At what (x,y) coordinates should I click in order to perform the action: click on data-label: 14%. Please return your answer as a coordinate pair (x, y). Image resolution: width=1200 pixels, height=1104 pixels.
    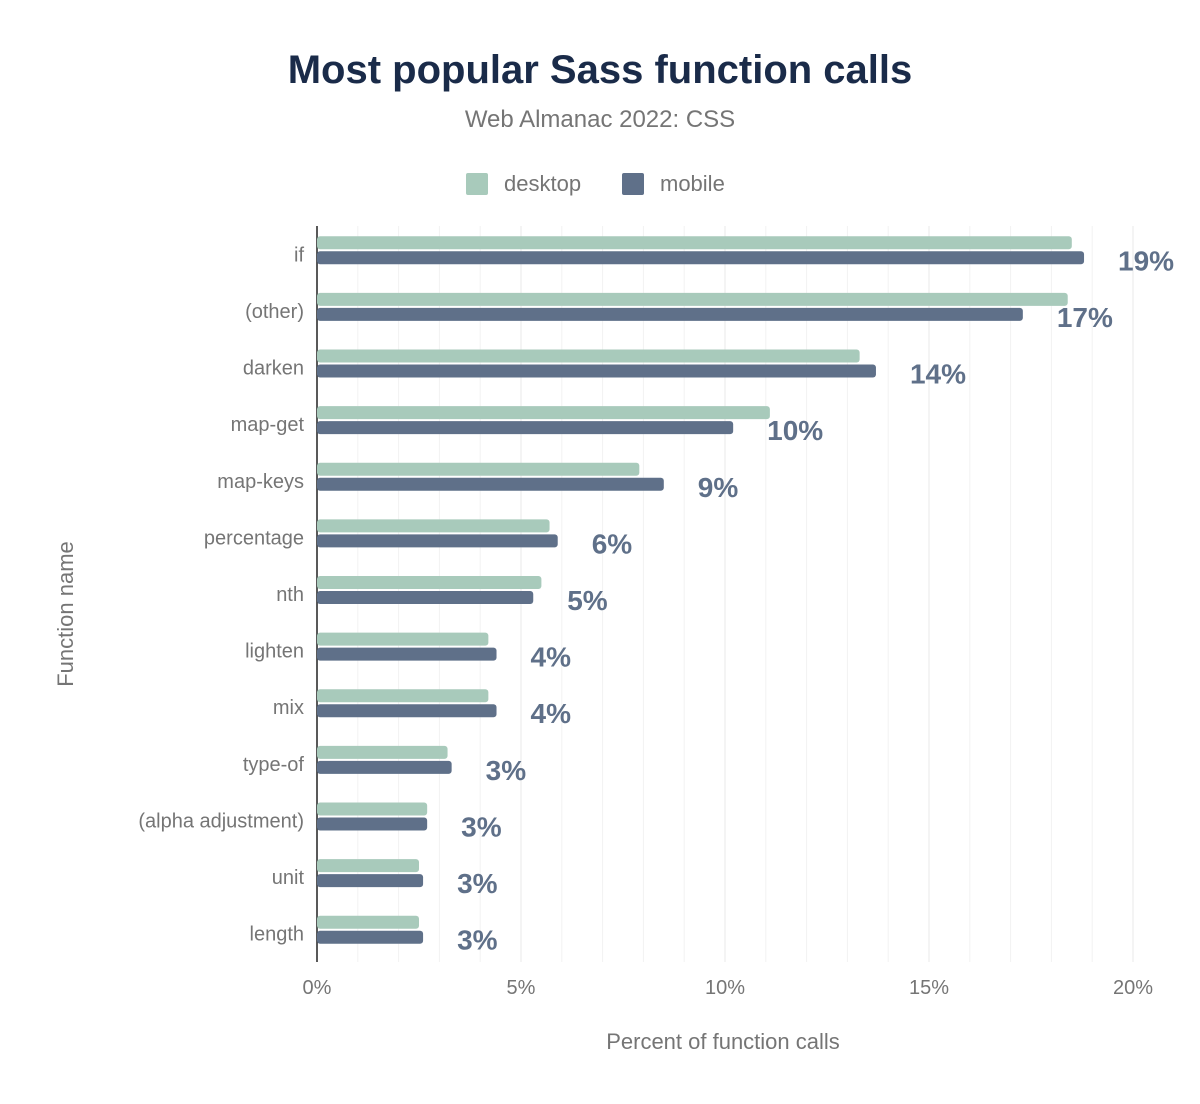
    Looking at the image, I should click on (938, 374).